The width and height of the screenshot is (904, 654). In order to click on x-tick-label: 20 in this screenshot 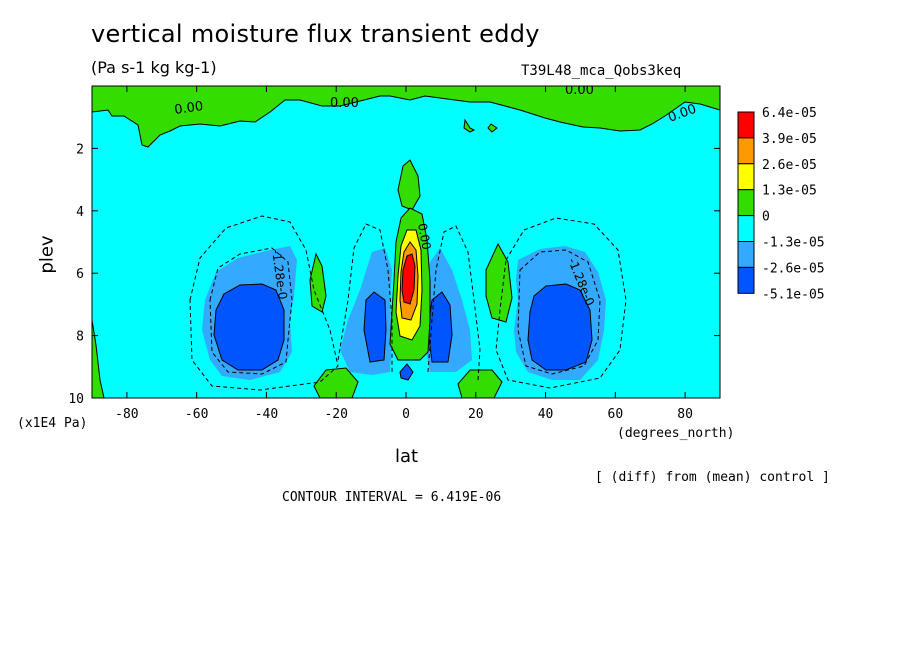, I will do `click(476, 414)`.